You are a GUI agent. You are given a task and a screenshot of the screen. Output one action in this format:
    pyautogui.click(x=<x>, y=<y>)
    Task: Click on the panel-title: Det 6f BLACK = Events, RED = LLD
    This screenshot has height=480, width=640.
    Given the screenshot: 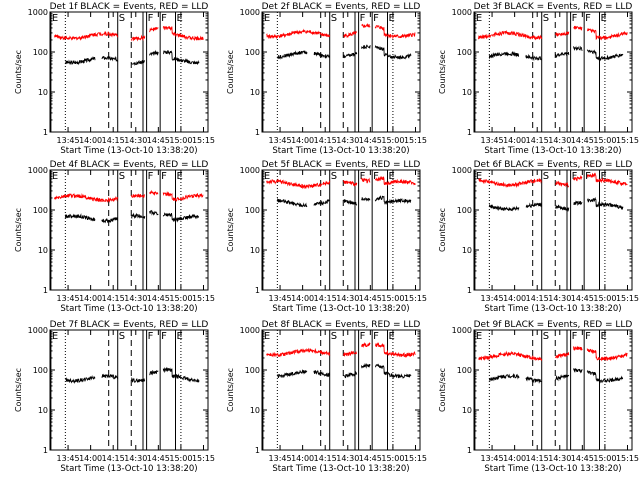 What is the action you would take?
    pyautogui.click(x=553, y=165)
    